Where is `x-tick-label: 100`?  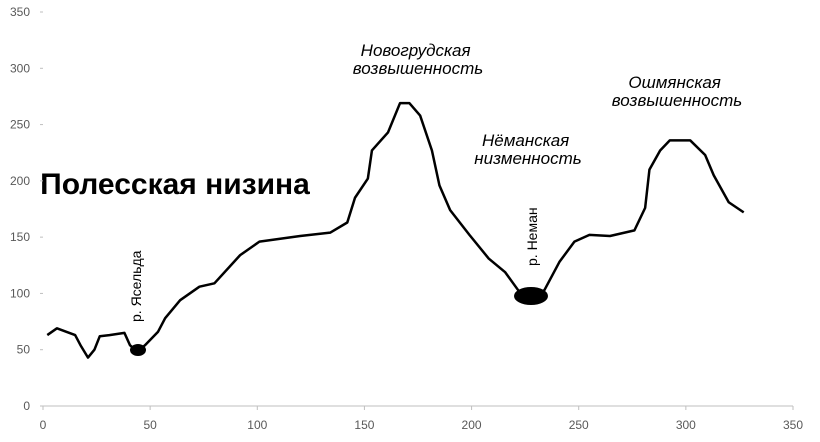 x-tick-label: 100 is located at coordinates (257, 425).